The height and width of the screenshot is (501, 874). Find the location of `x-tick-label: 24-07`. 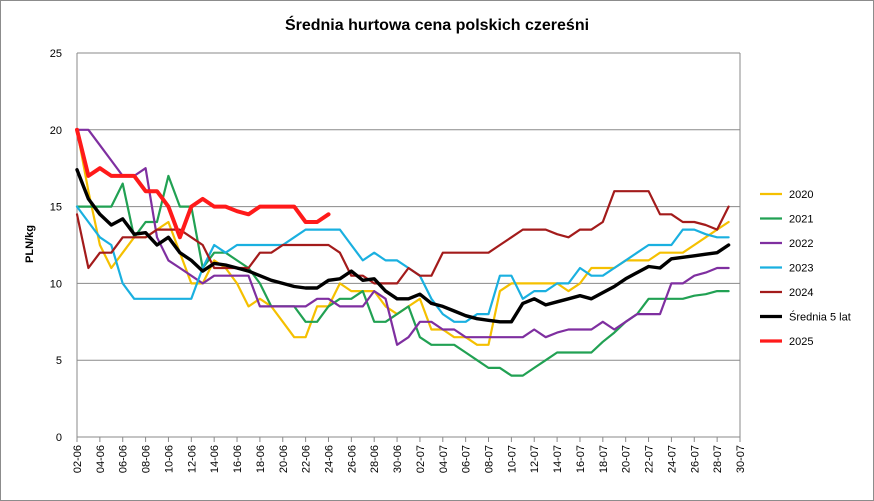

x-tick-label: 24-07 is located at coordinates (672, 459).